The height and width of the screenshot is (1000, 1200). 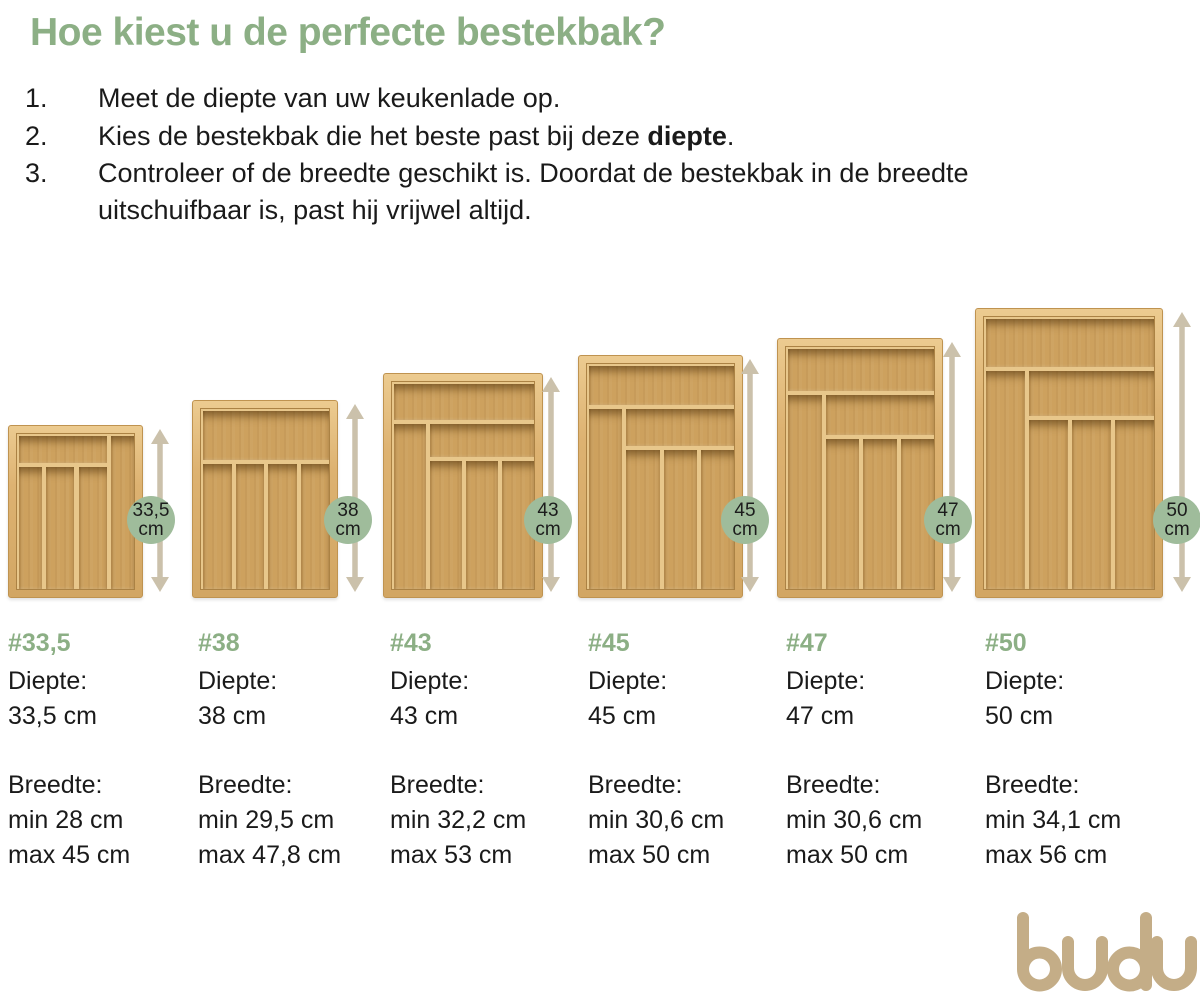 What do you see at coordinates (39, 643) in the screenshot?
I see `product-id: #33,5` at bounding box center [39, 643].